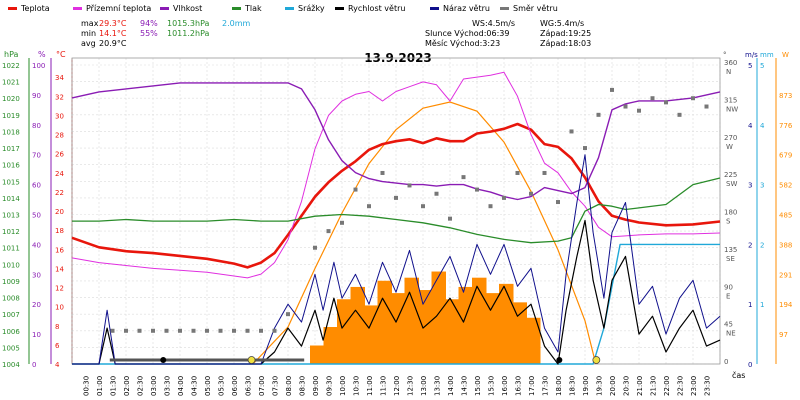  What do you see at coordinates (785, 275) in the screenshot?
I see `w-tick-label: 291` at bounding box center [785, 275].